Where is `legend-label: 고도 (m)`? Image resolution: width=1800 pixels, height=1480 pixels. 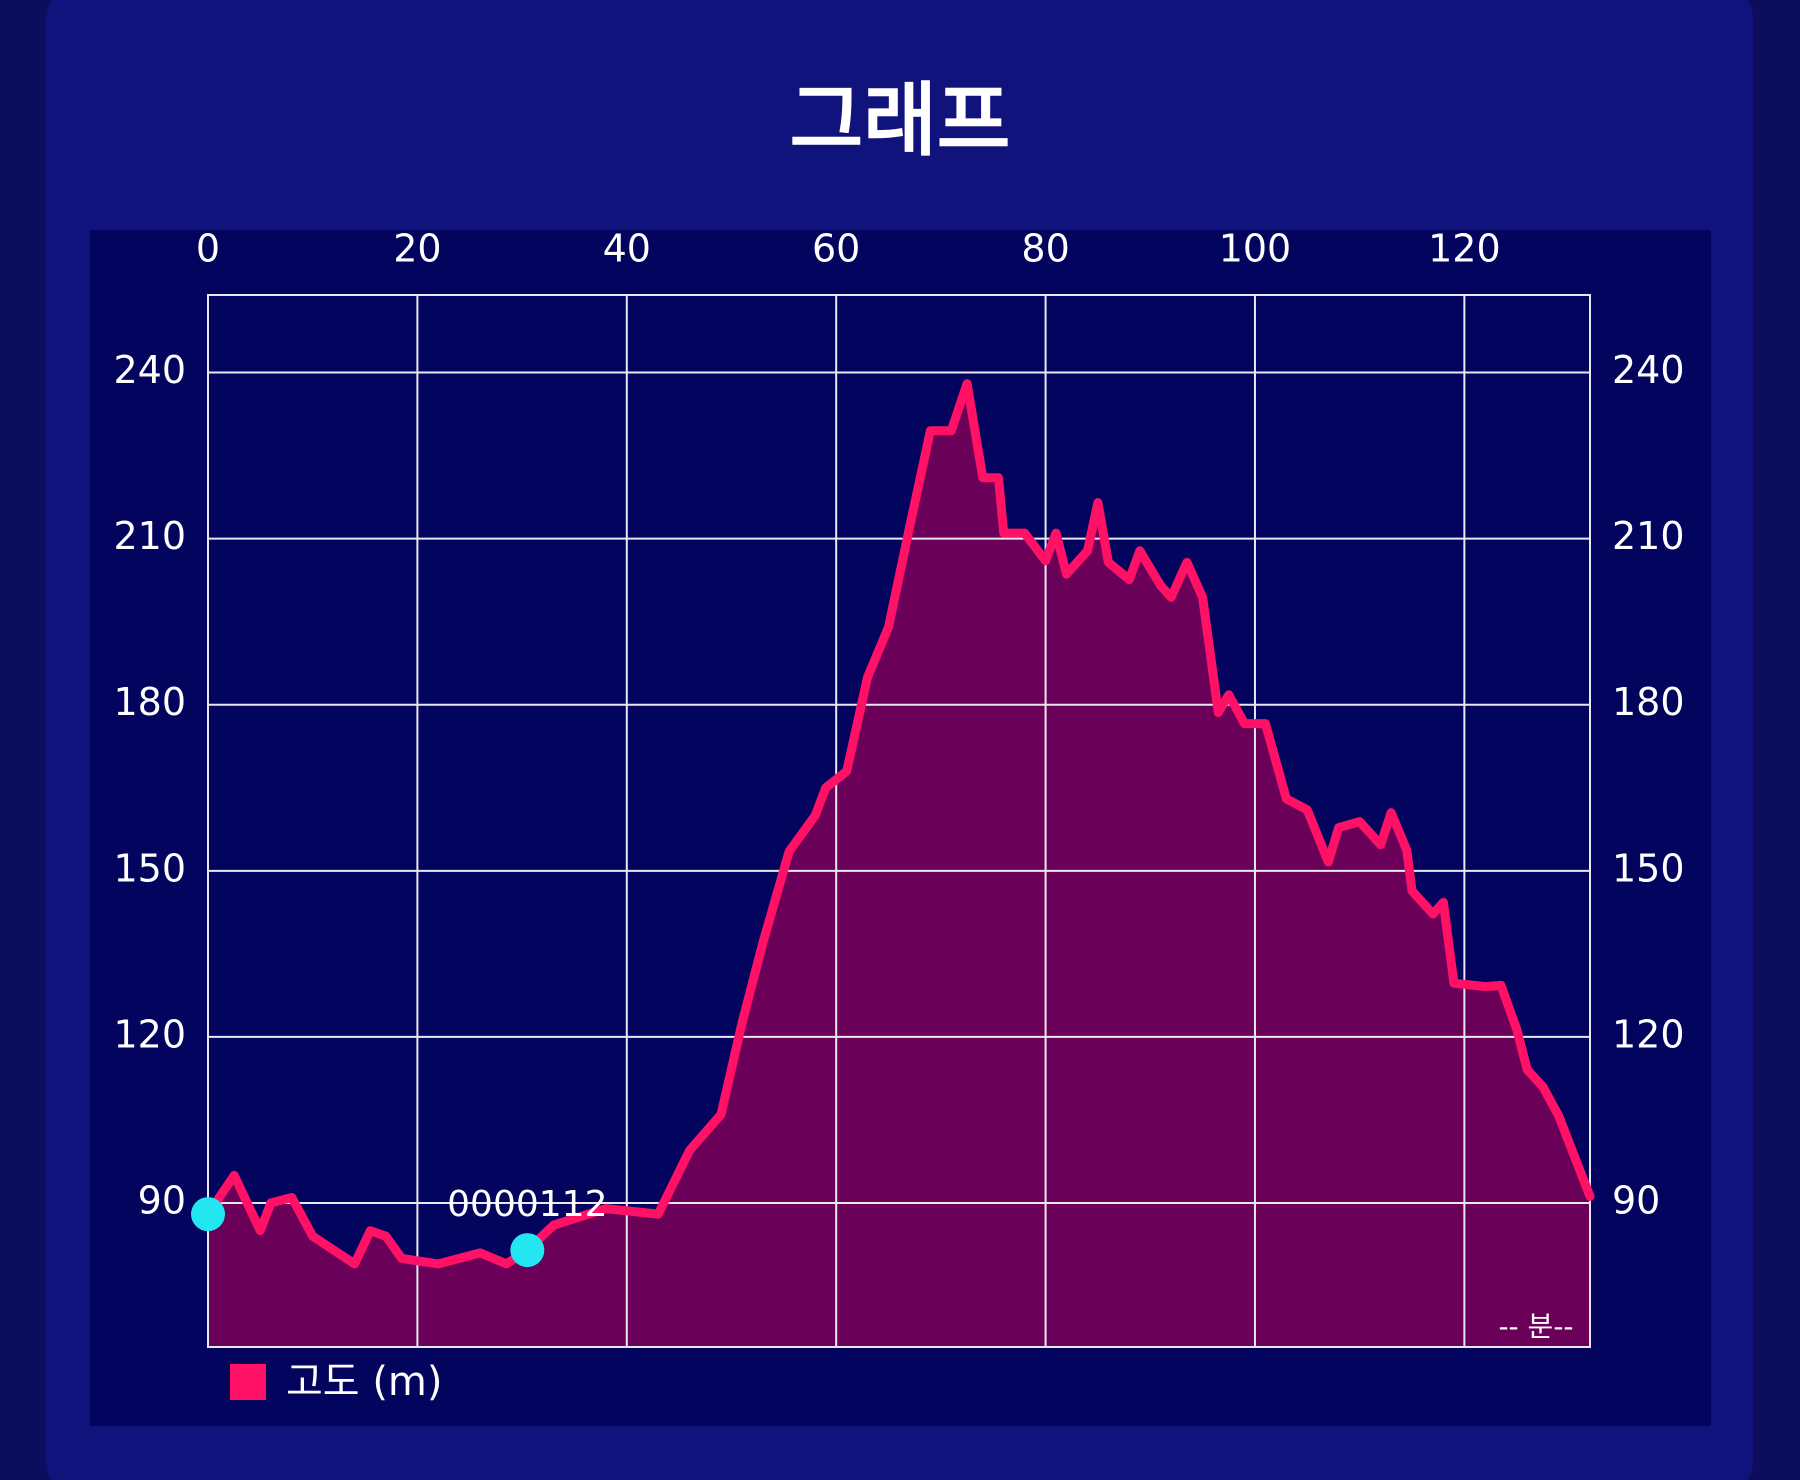 legend-label: 고도 (m) is located at coordinates (364, 1382).